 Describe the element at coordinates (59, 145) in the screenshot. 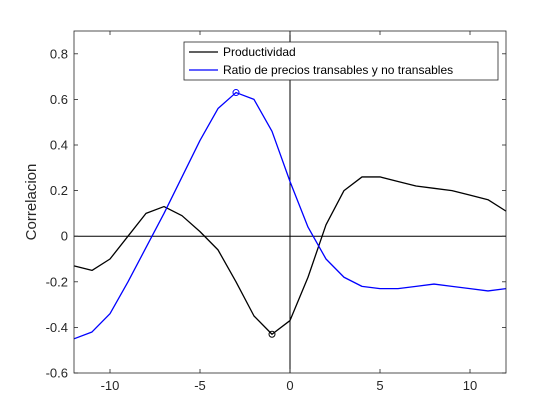

I see `y-tick-label: 0.4` at that location.